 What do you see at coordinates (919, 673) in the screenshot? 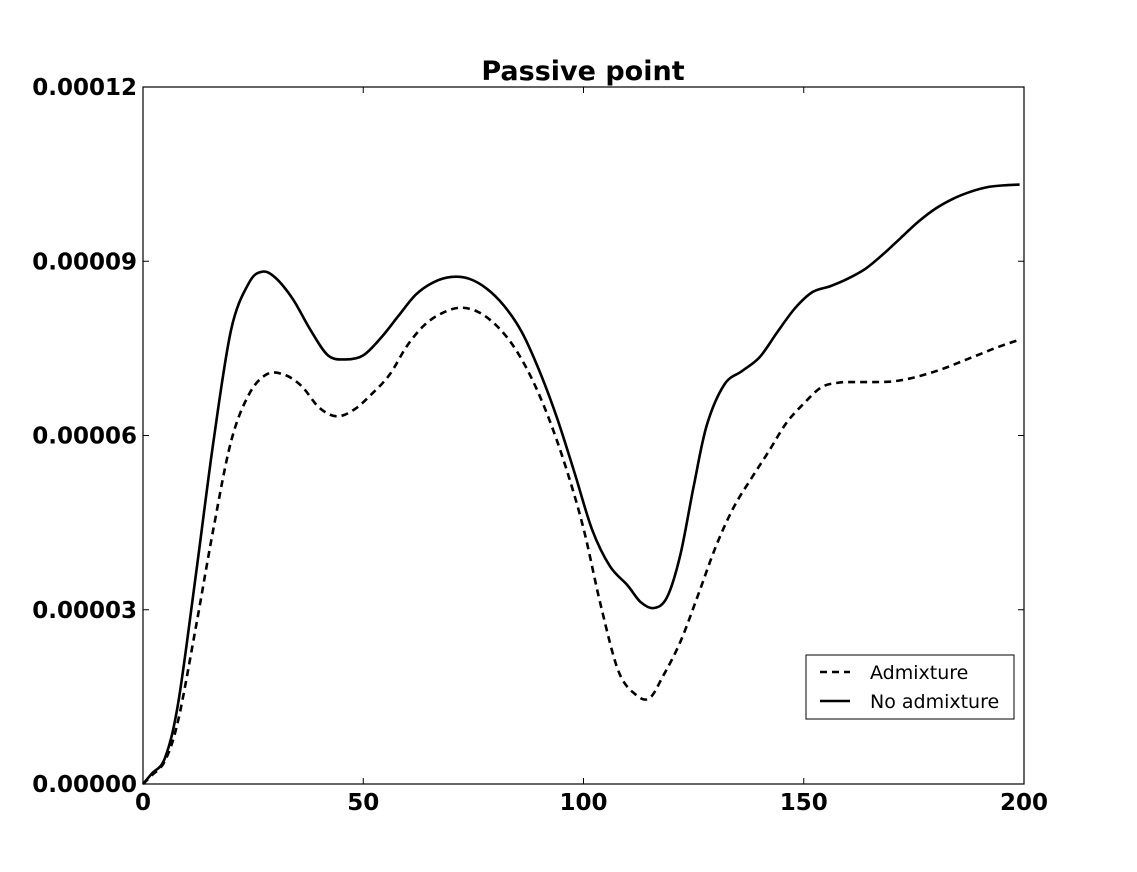
I see `legend-label-admixture: Admixture` at bounding box center [919, 673].